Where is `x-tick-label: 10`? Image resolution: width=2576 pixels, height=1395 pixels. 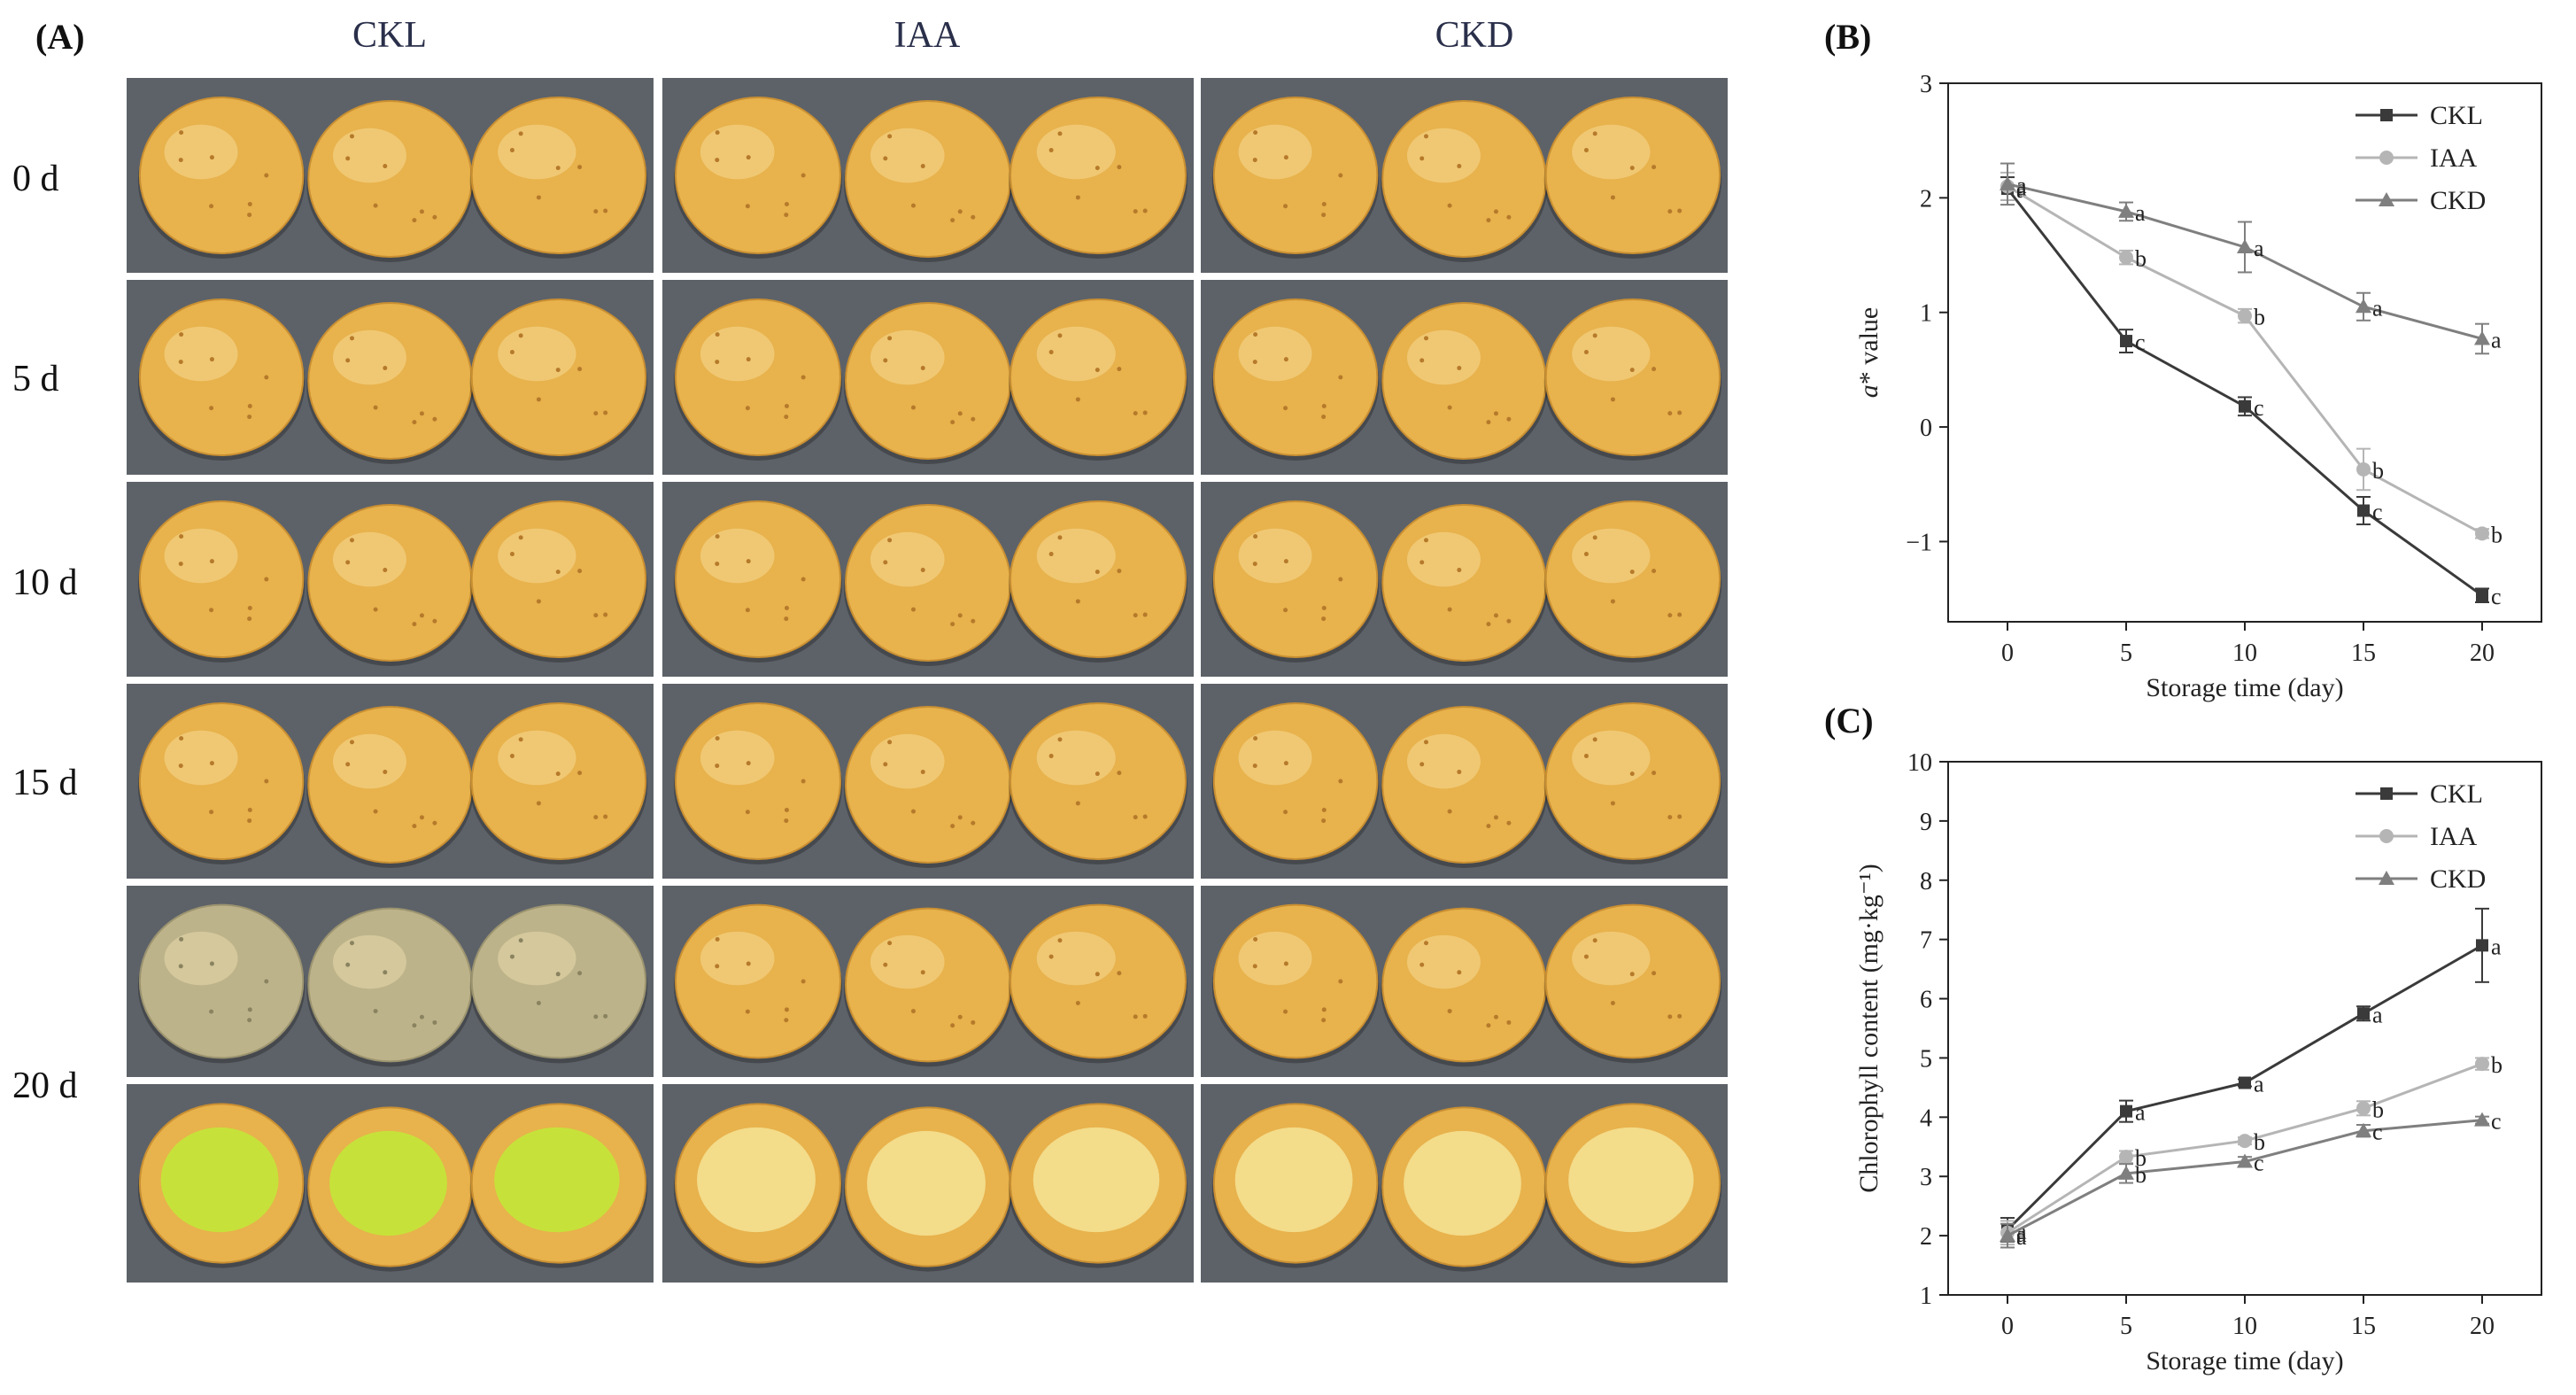
x-tick-label: 10 is located at coordinates (2244, 653).